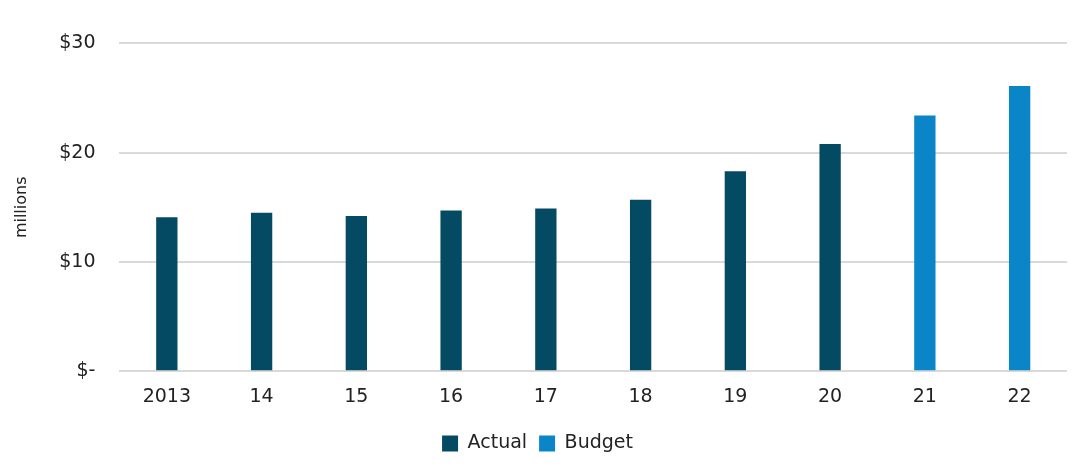  I want to click on legend-label: Actual, so click(497, 441).